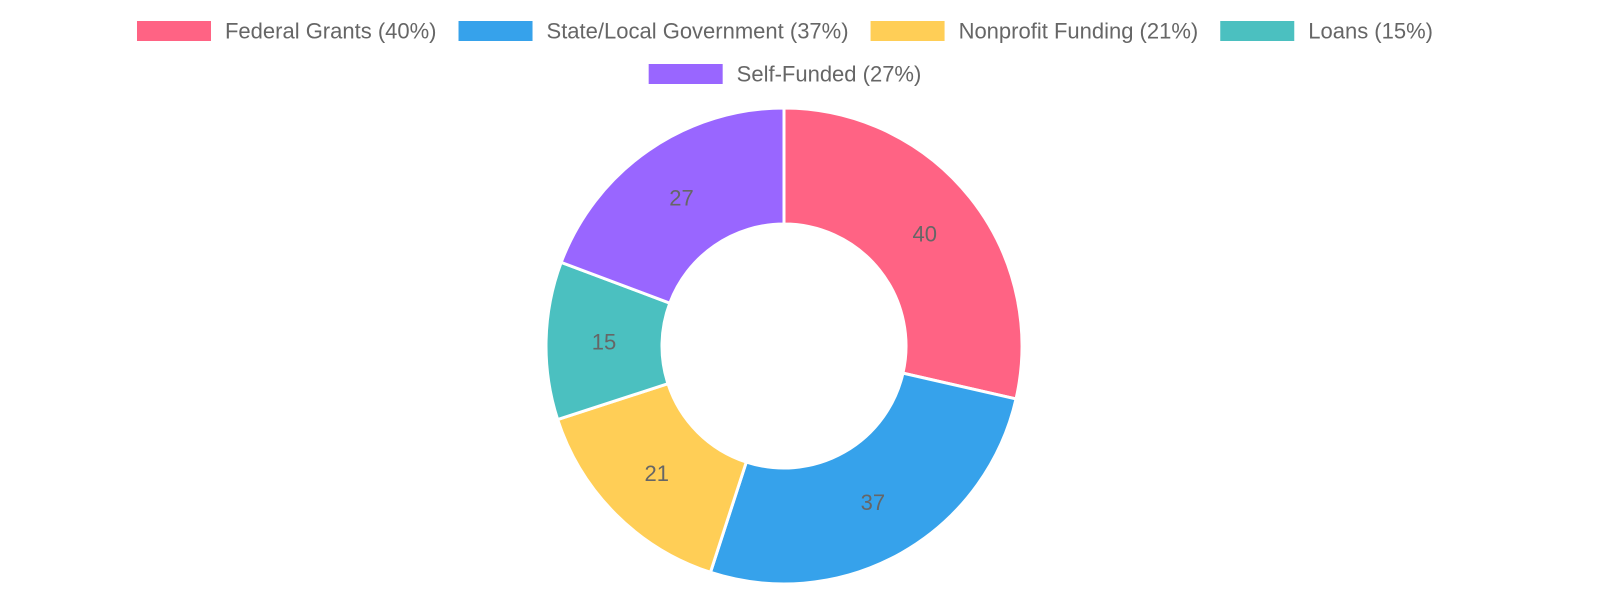 The image size is (1600, 600). I want to click on legend-item-state-local-government: State/Local Government (37%), so click(653, 31).